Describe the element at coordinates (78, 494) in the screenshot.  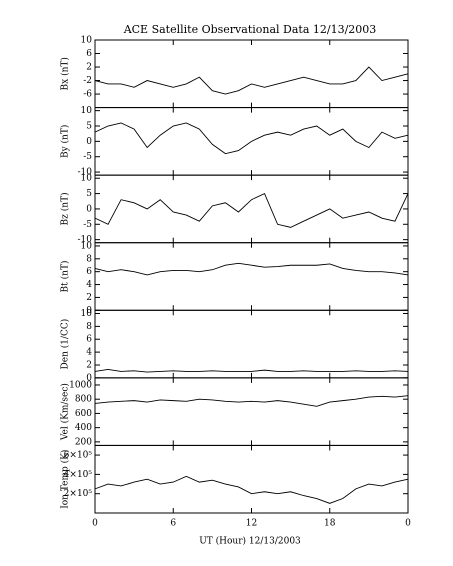
I see `y-tick-label: 2×10⁵` at that location.